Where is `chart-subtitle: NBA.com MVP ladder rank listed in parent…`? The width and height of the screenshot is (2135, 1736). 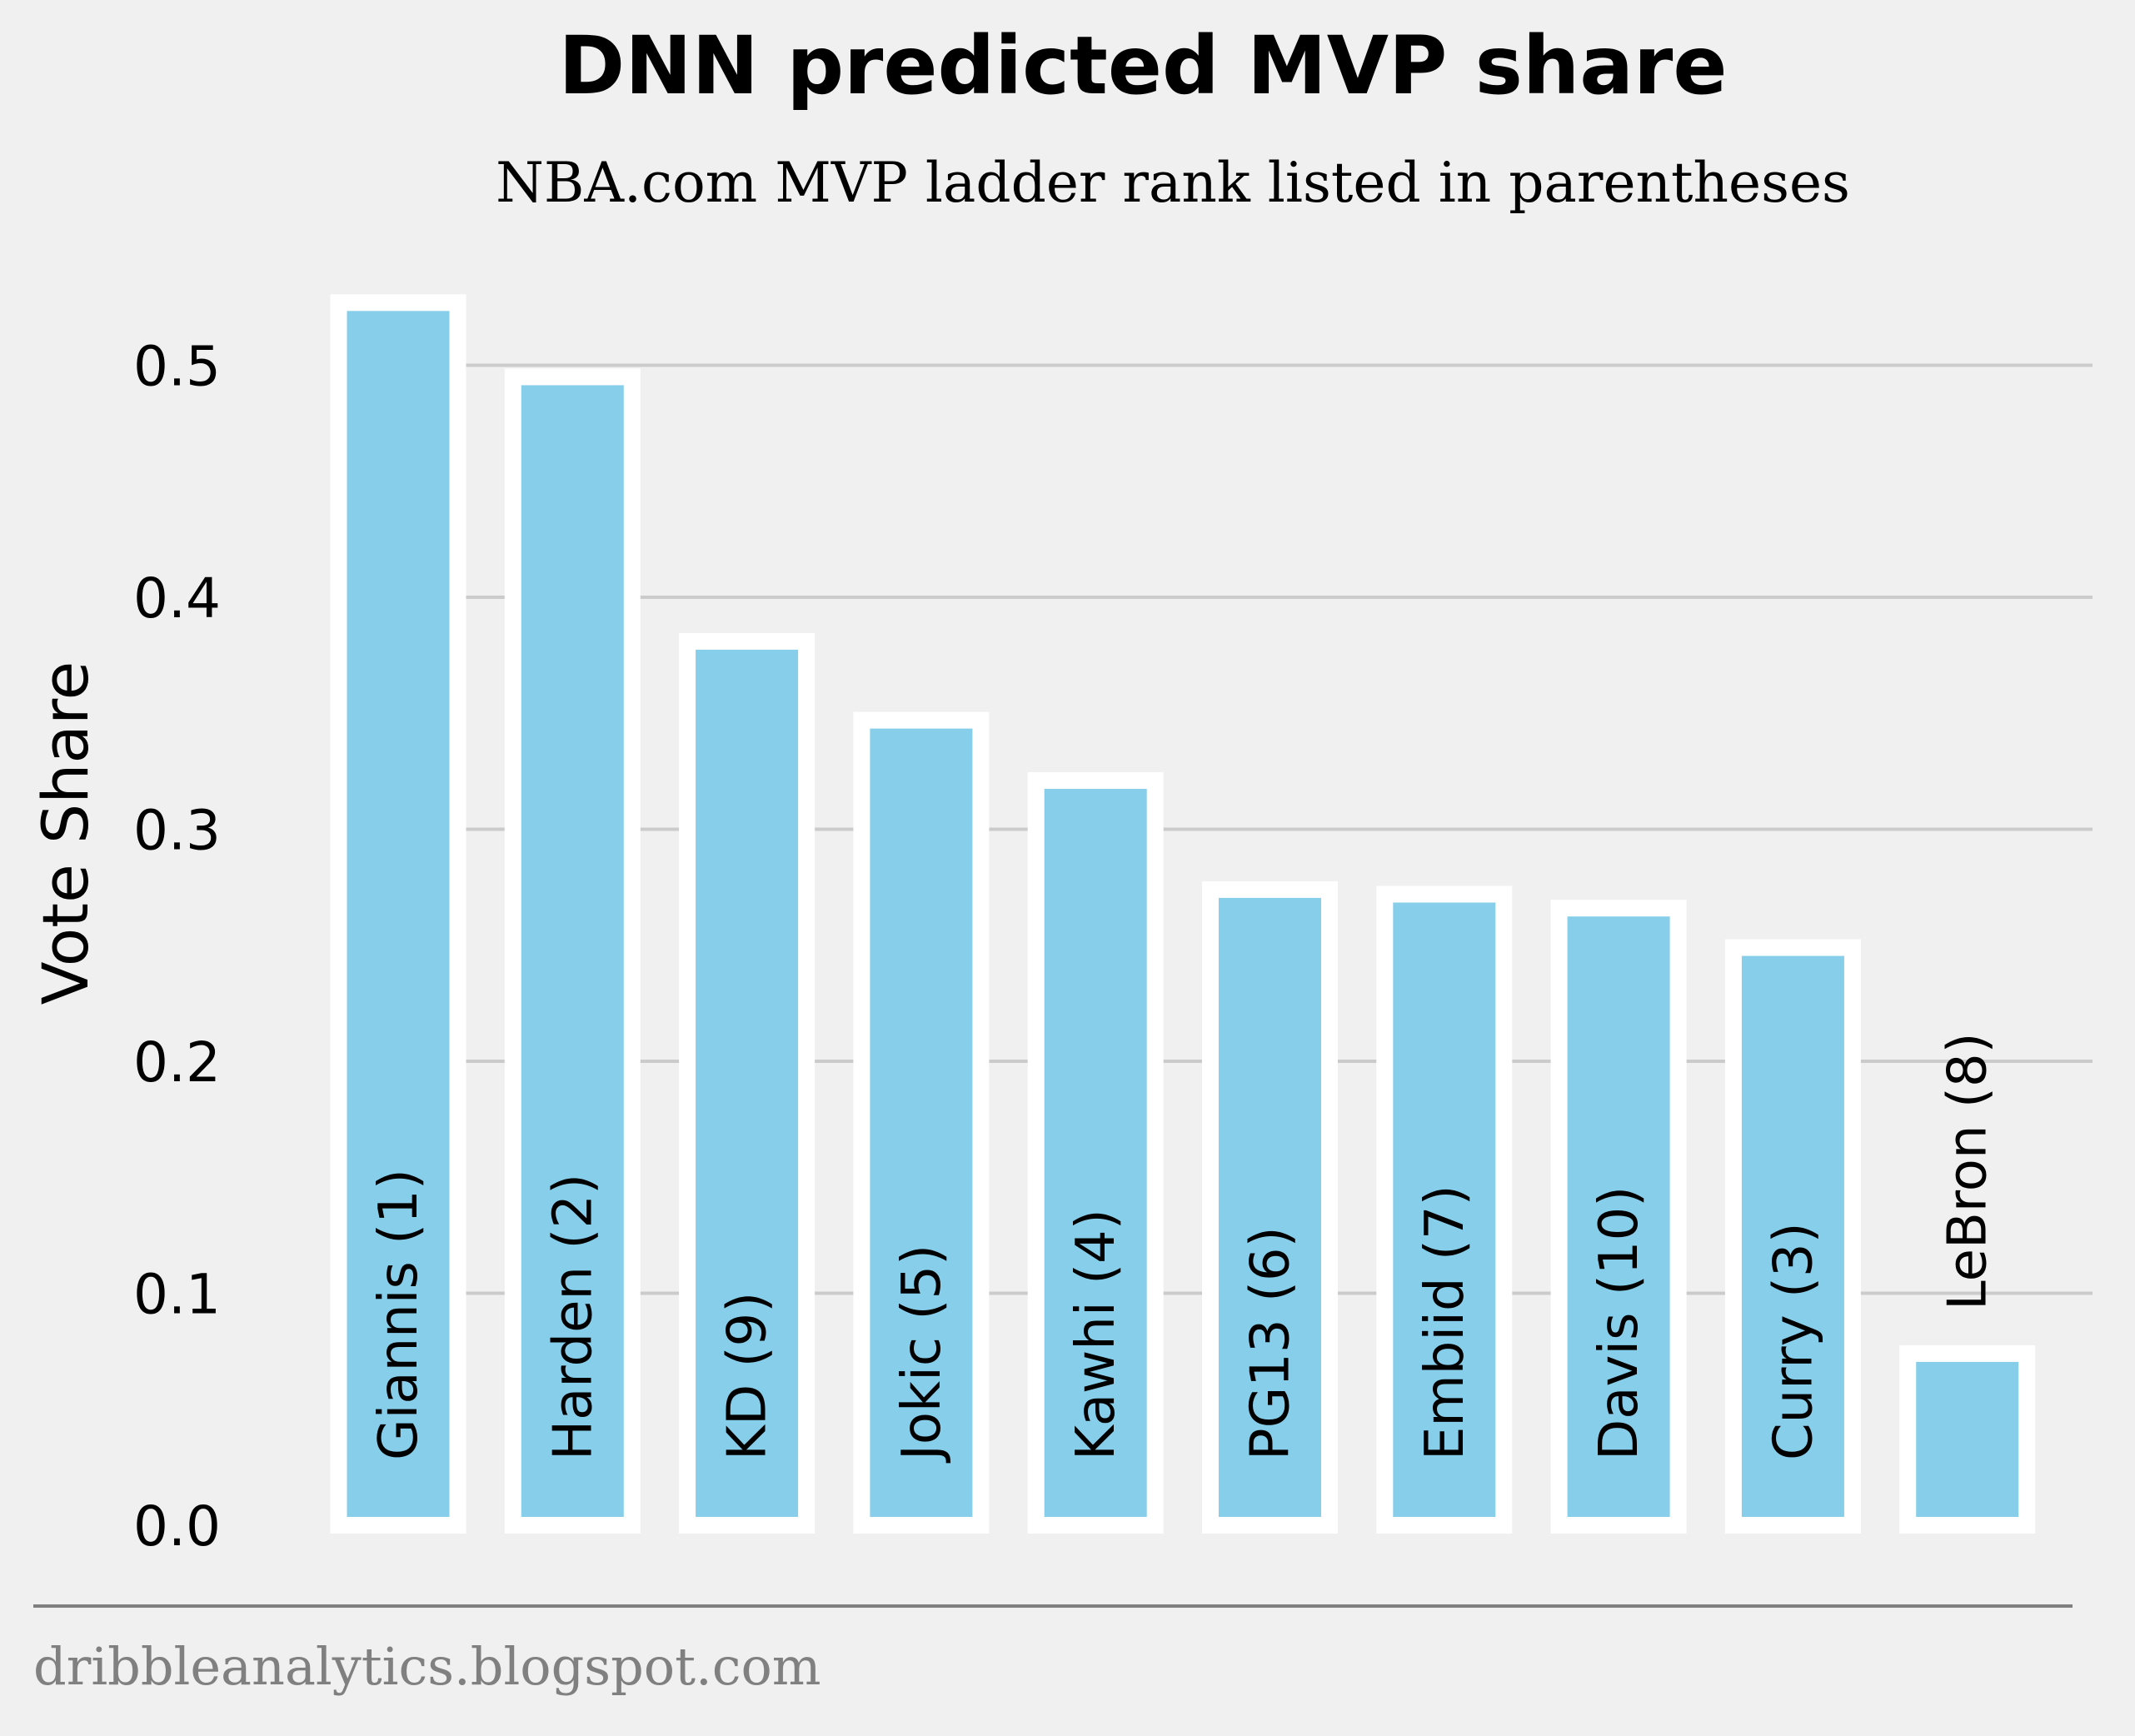 chart-subtitle: NBA.com MVP ladder rank listed in parent… is located at coordinates (1173, 183).